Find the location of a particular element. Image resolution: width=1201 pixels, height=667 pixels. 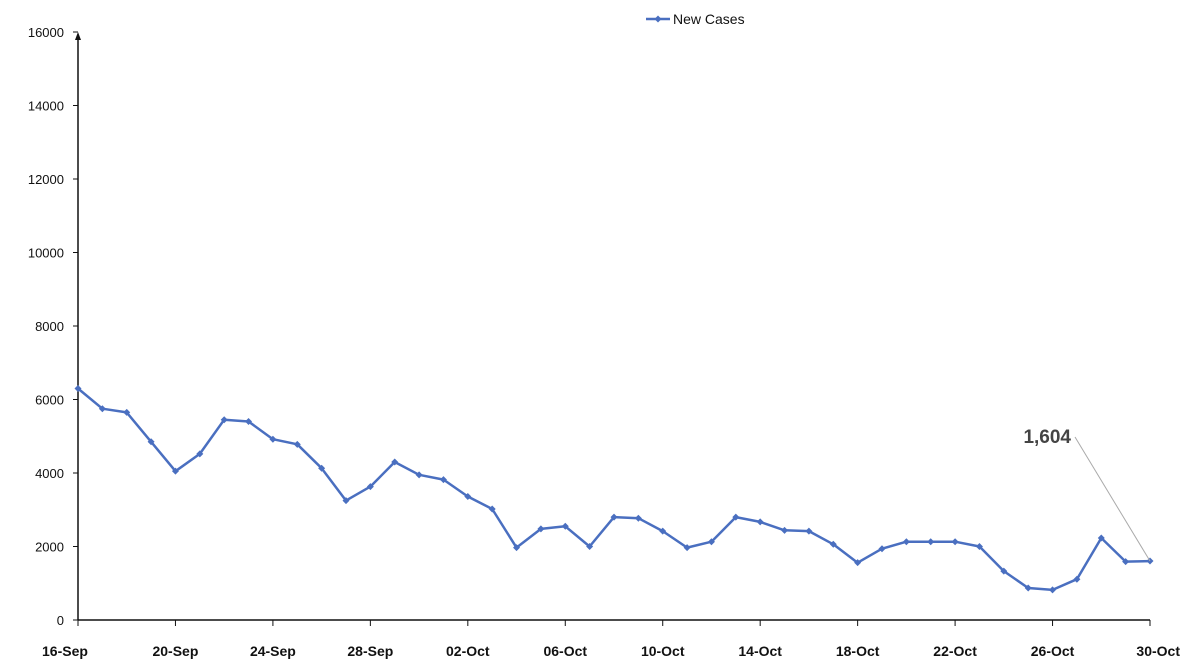

x-tick-label: 26-Oct is located at coordinates (1053, 651).